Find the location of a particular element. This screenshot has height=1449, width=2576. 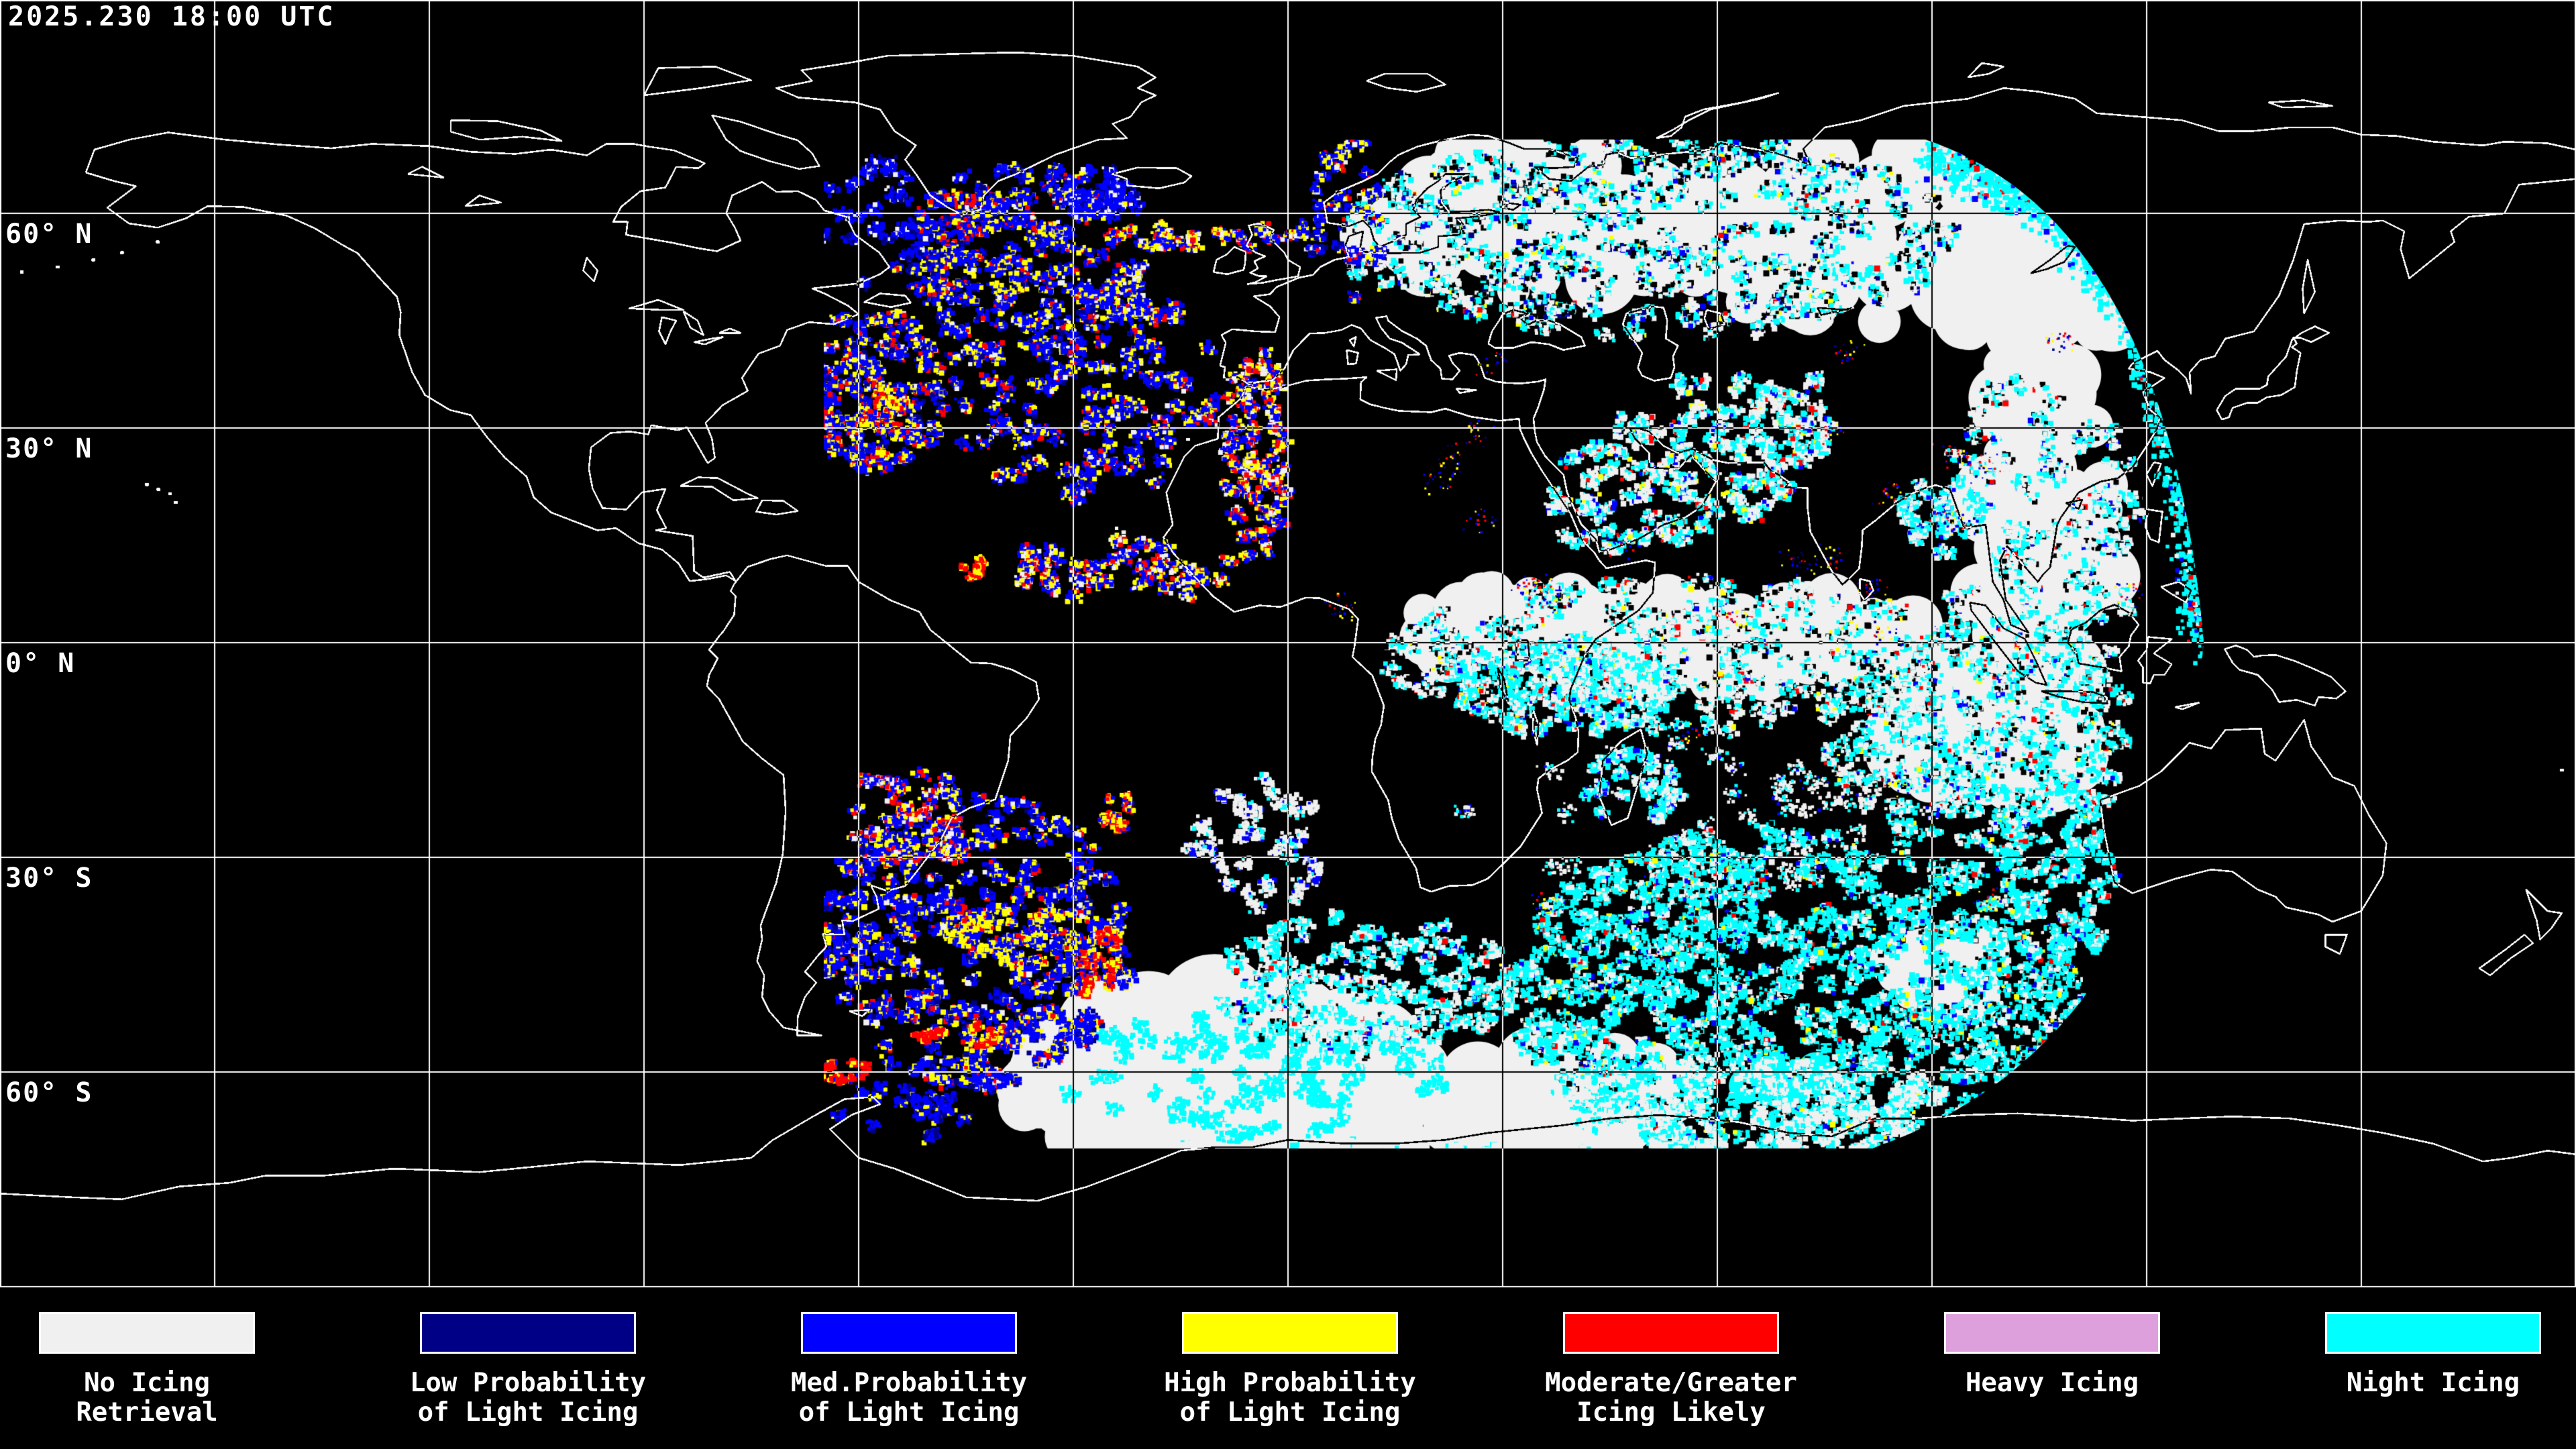

latitude-label: 30° N is located at coordinates (49, 448).